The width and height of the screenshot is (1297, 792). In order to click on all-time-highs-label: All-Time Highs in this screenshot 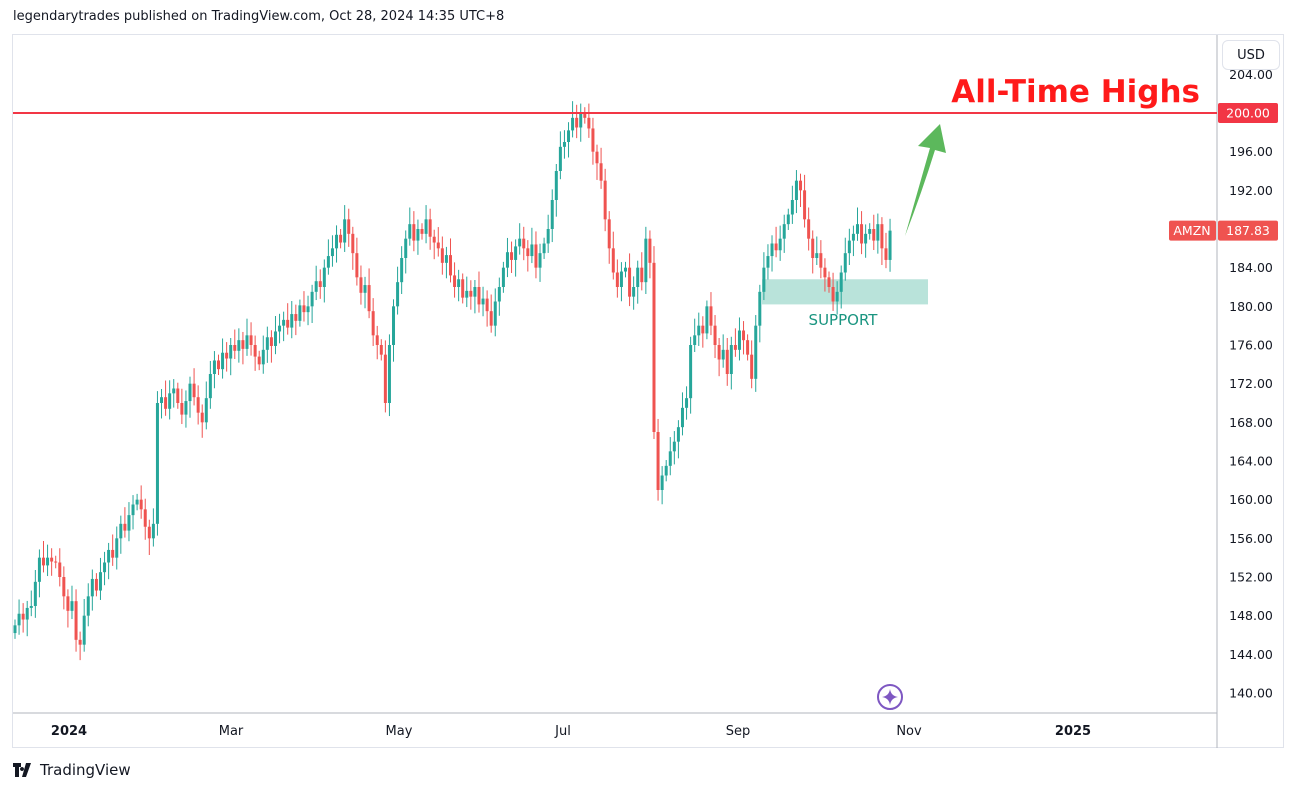, I will do `click(1075, 92)`.